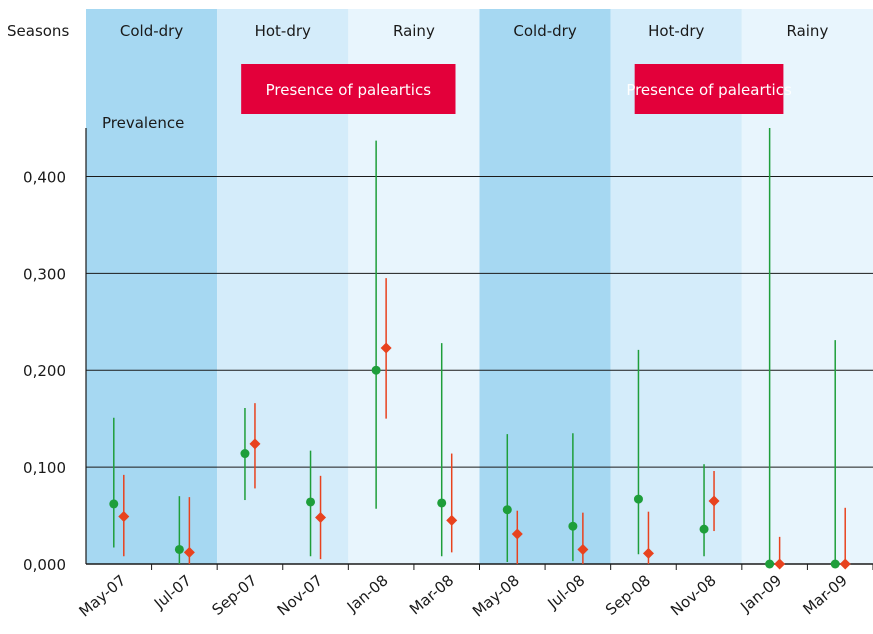 This screenshot has height=634, width=873. What do you see at coordinates (565, 592) in the screenshot?
I see `x-tick-label: Jul-08` at bounding box center [565, 592].